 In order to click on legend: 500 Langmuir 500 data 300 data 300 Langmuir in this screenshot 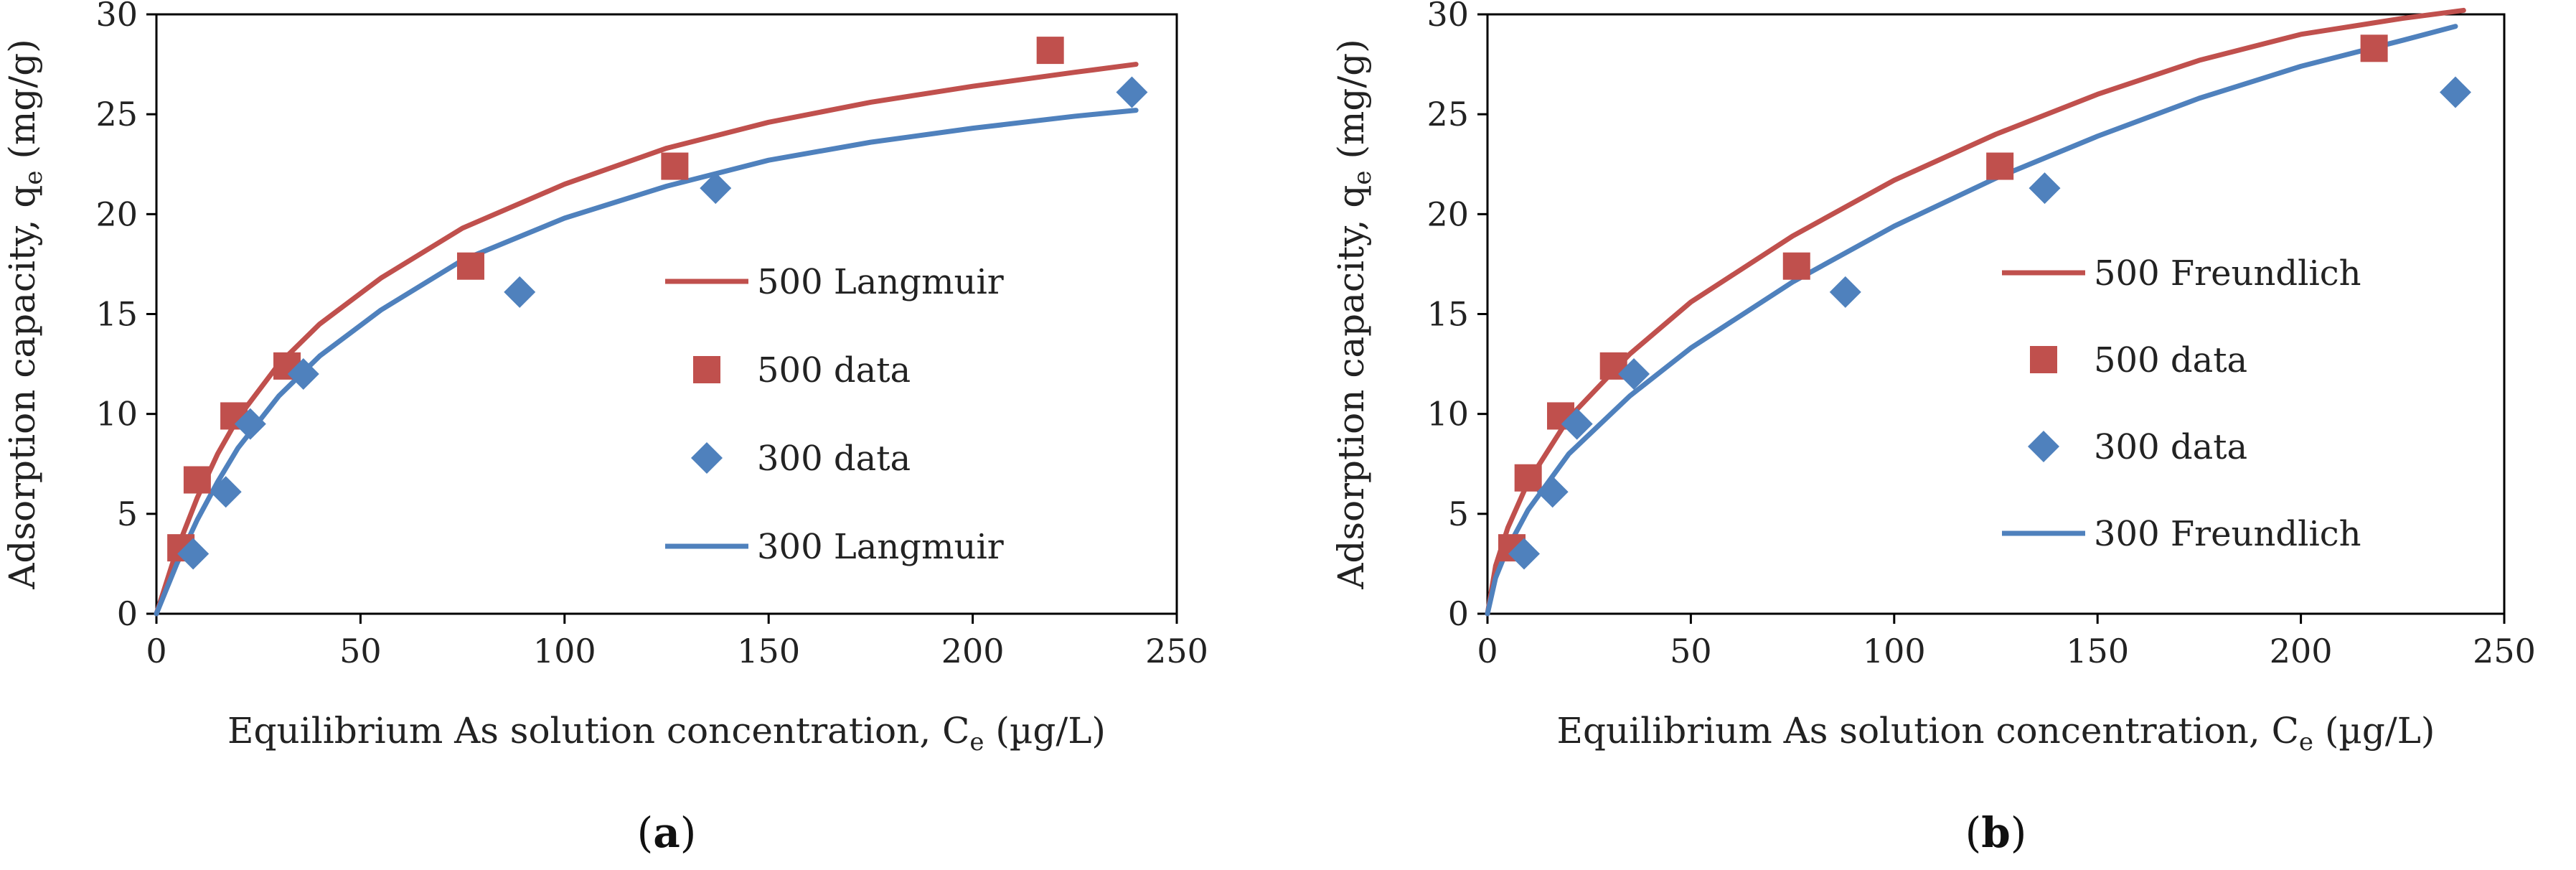, I will do `click(834, 414)`.